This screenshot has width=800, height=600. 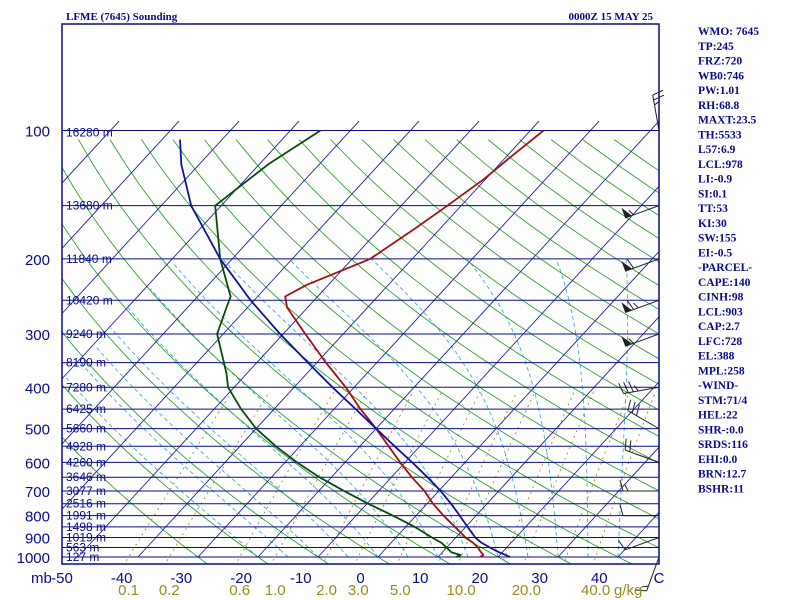 What do you see at coordinates (712, 224) in the screenshot?
I see `index-value: KI:30` at bounding box center [712, 224].